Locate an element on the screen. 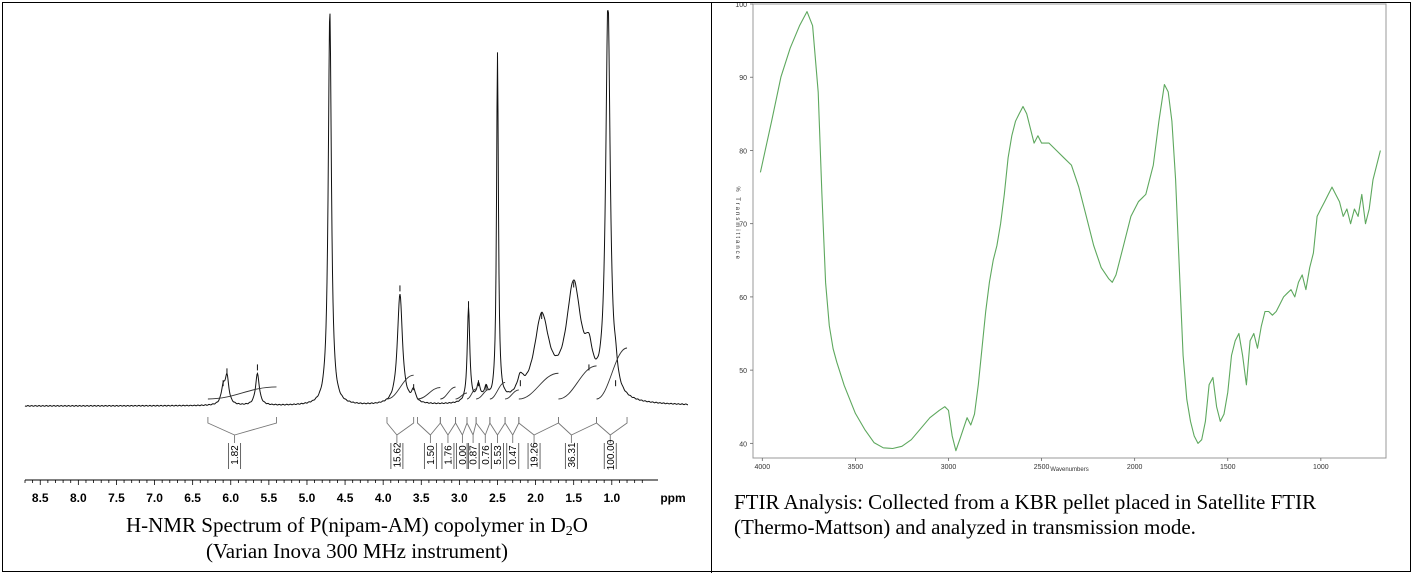  nmr-x-tick-label: 4.0 is located at coordinates (383, 498).